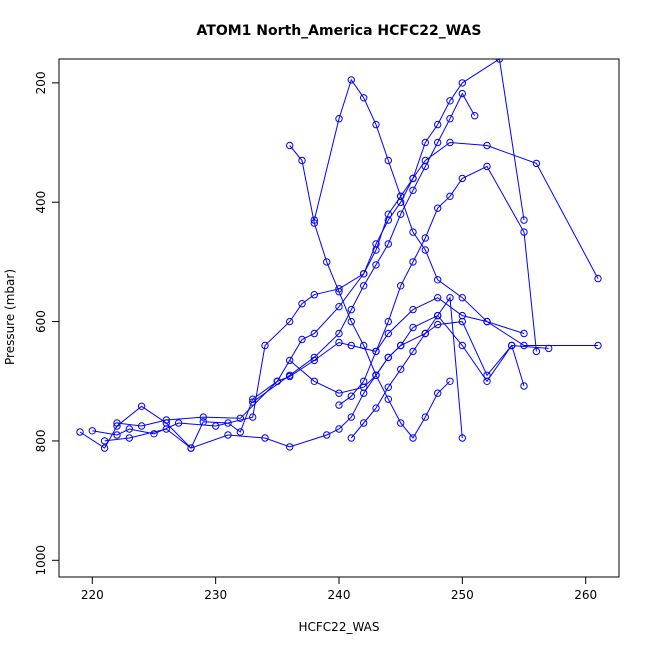 This screenshot has height=650, width=650. I want to click on y-tick-label: 200, so click(41, 82).